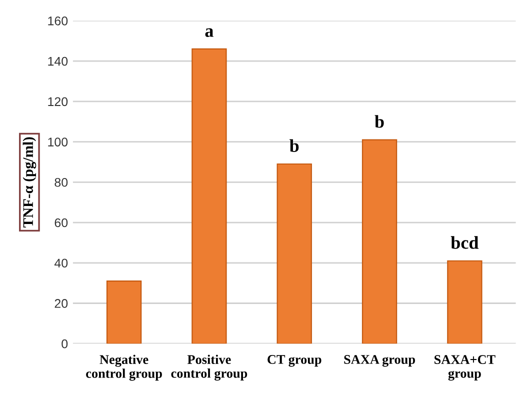 Image resolution: width=521 pixels, height=414 pixels. I want to click on y-tick-label: 120, so click(58, 101).